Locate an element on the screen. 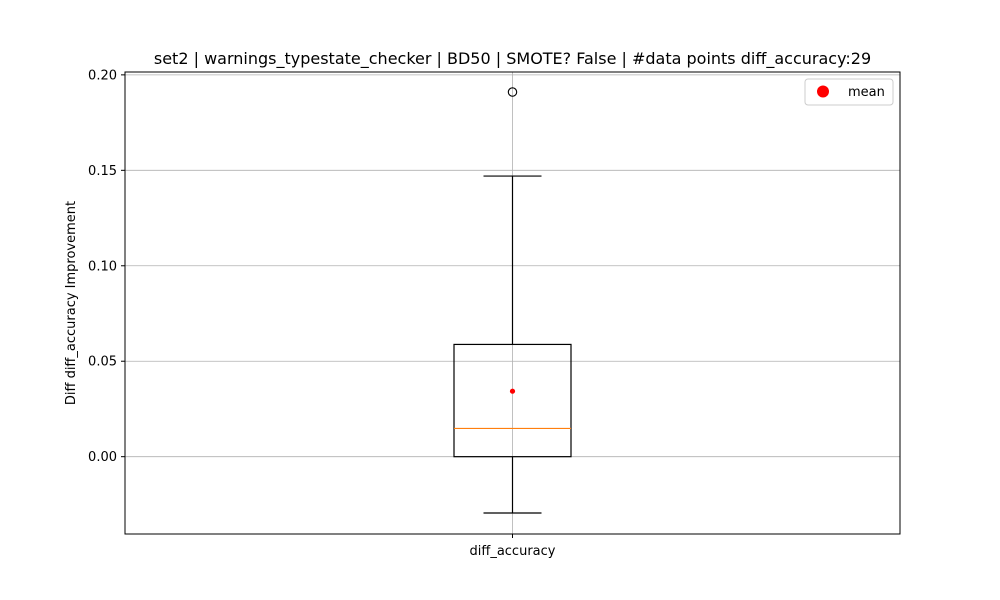  legend: mean is located at coordinates (849, 92).